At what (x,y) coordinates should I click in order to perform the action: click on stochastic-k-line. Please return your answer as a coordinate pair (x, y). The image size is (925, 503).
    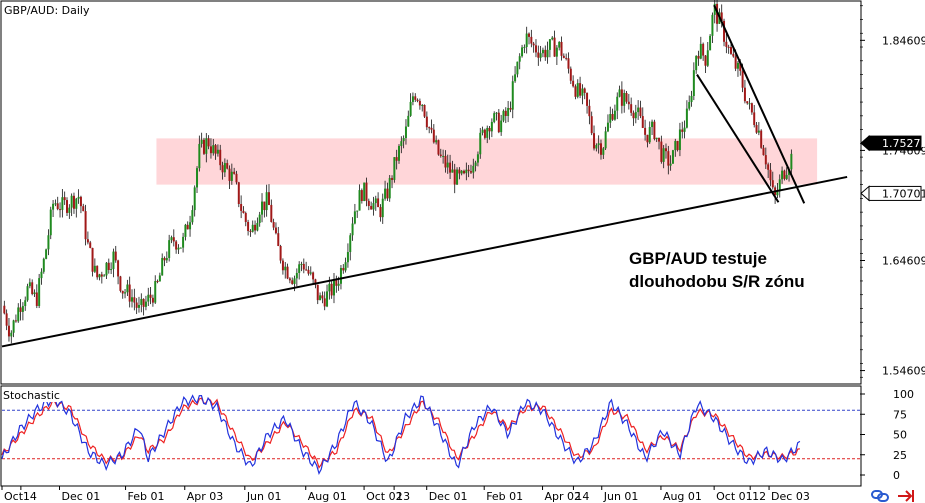
    Looking at the image, I should click on (401, 434).